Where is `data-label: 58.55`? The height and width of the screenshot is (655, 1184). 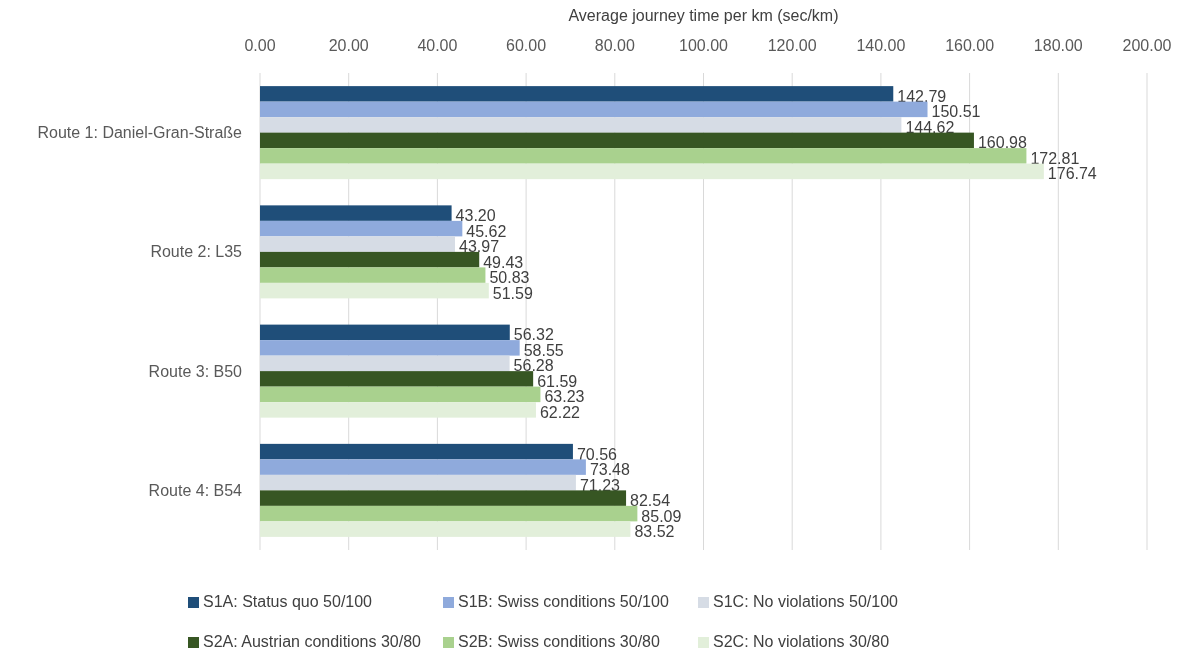
data-label: 58.55 is located at coordinates (543, 350).